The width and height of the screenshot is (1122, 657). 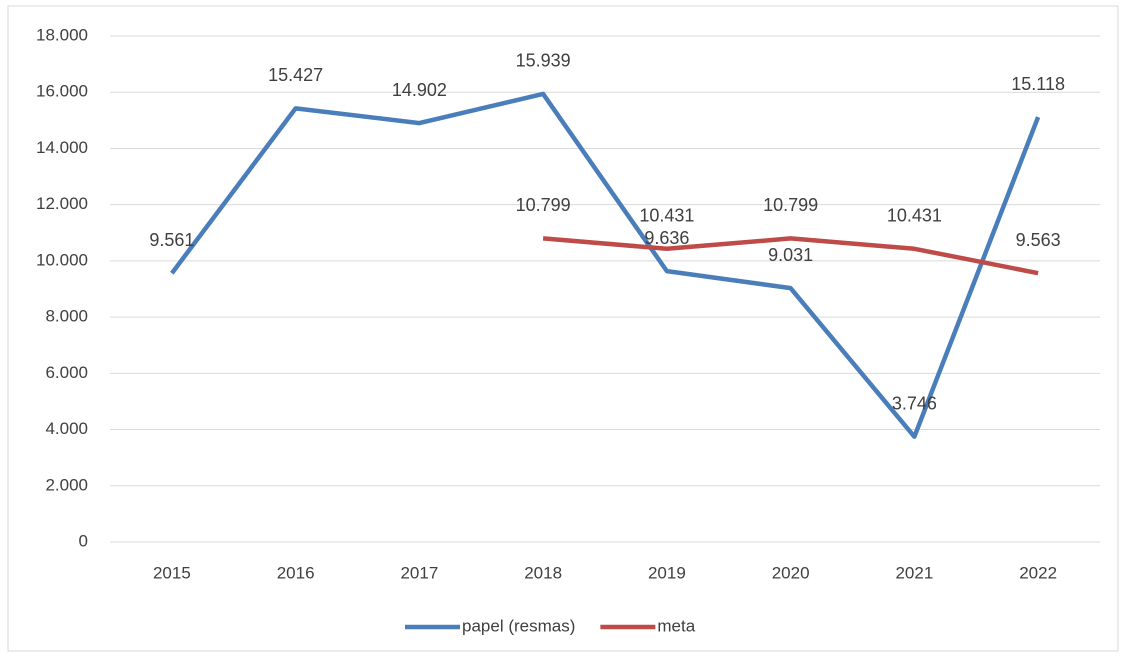 I want to click on data-label: 9.563, so click(x=1038, y=240).